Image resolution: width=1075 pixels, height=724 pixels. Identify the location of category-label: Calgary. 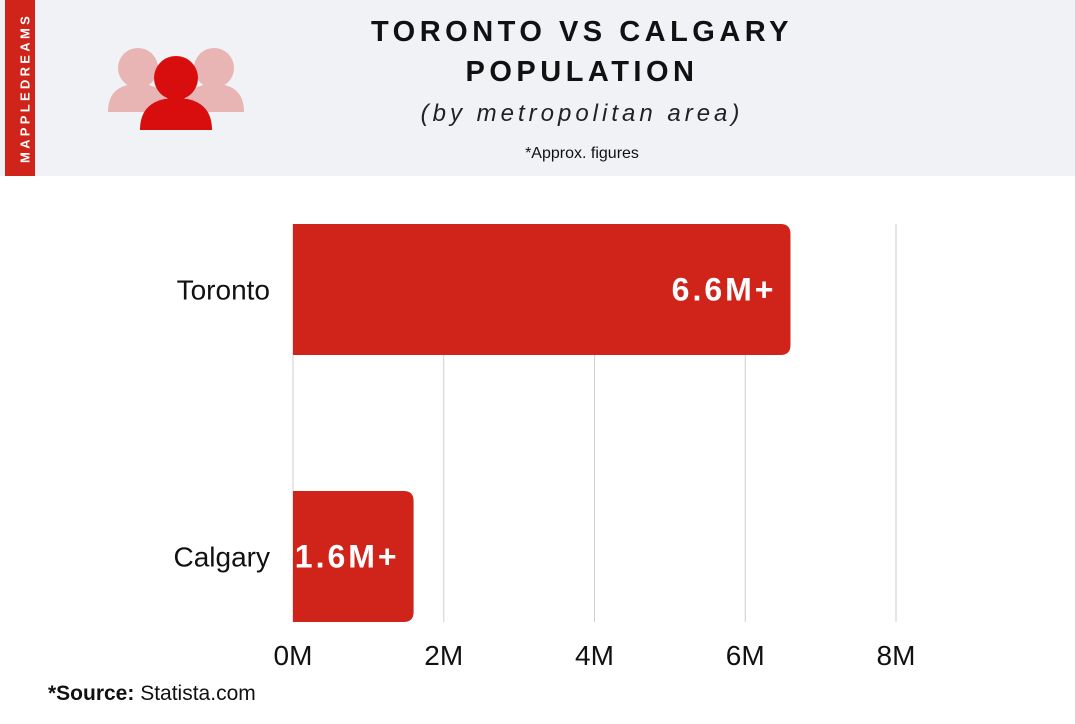
(222, 557).